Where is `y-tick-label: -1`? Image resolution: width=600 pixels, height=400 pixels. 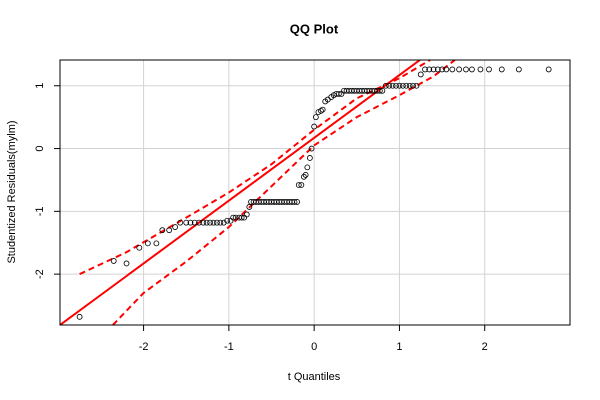 y-tick-label: -1 is located at coordinates (40, 211).